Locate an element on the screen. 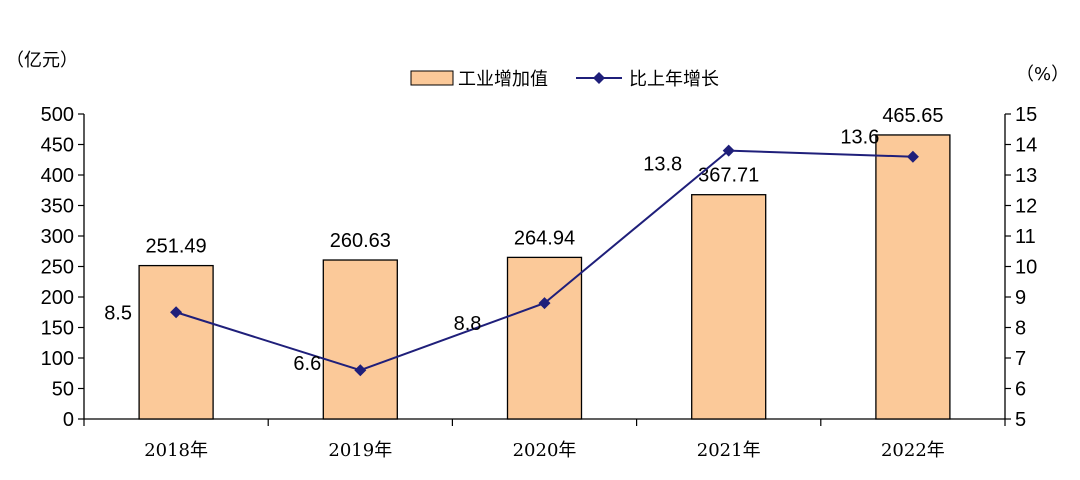 This screenshot has width=1080, height=480. left-tick-label-50: 50 is located at coordinates (63, 390).